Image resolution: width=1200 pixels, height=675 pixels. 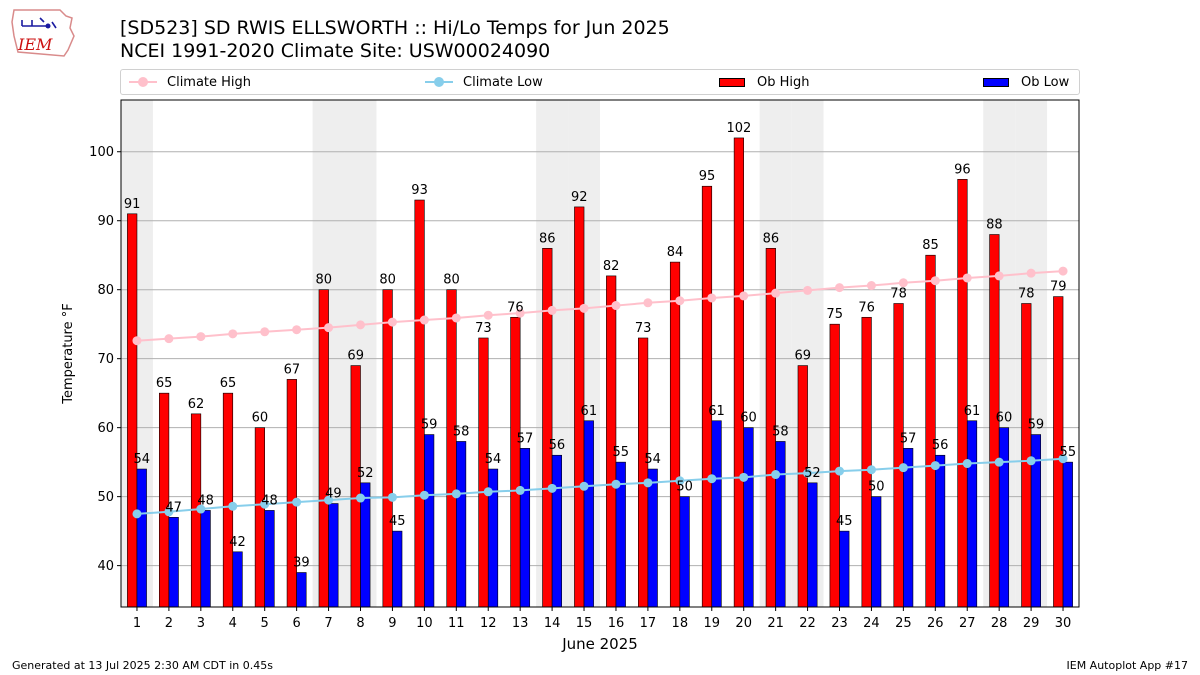 What do you see at coordinates (599, 644) in the screenshot?
I see `x-axis-label: June 2025` at bounding box center [599, 644].